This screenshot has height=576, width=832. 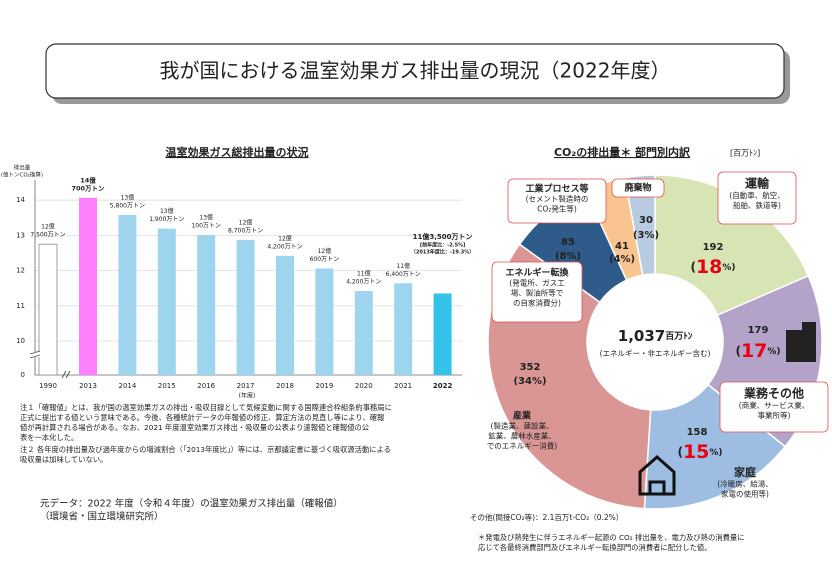 What do you see at coordinates (127, 386) in the screenshot?
I see `x-tick-label: 2014` at bounding box center [127, 386].